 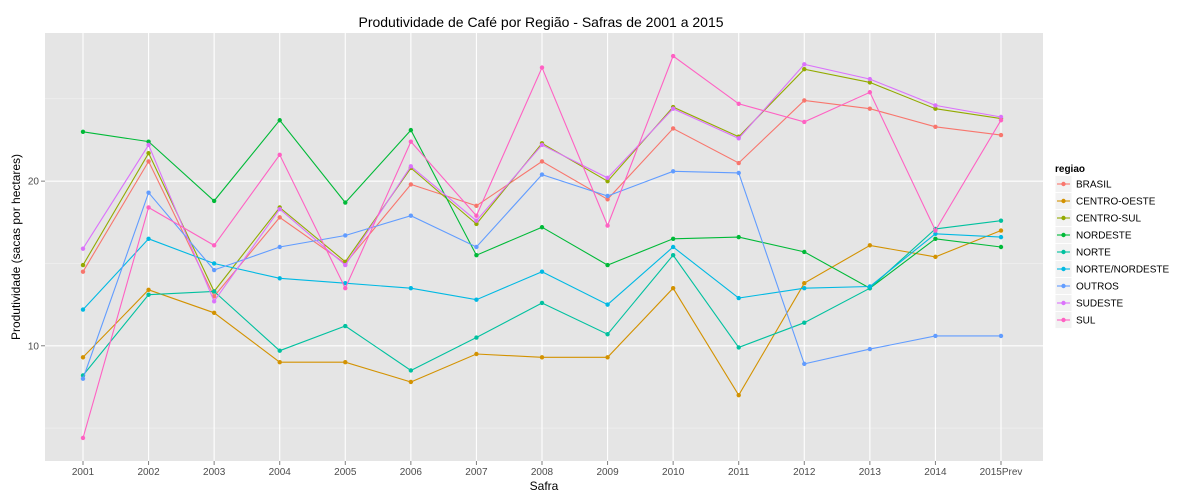 I want to click on legend-item-sudeste: SUDESTE, so click(x=1089, y=303).